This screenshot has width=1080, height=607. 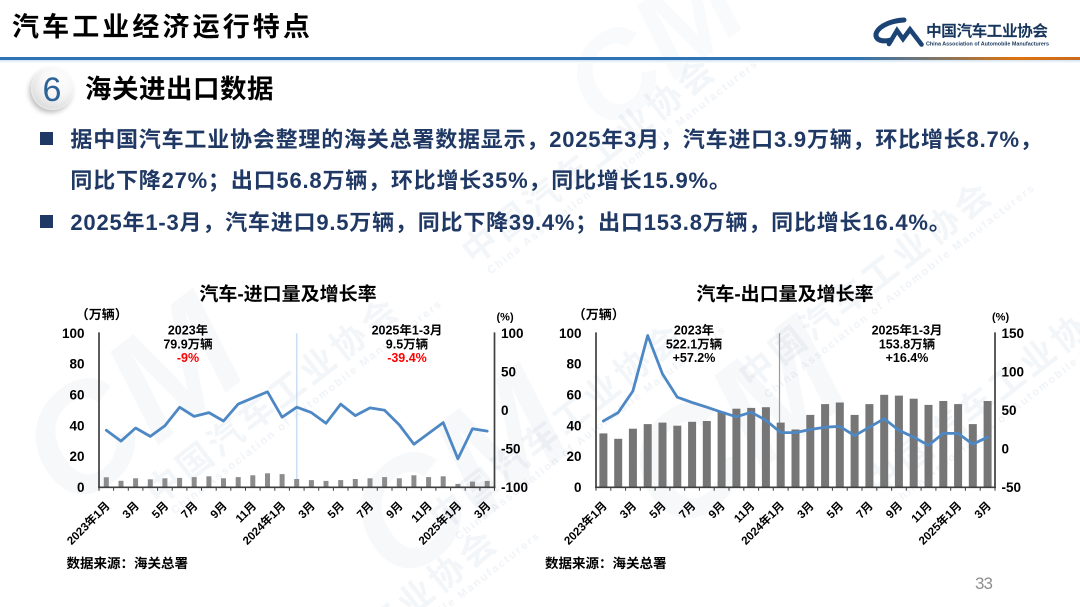 What do you see at coordinates (407, 356) in the screenshot?
I see `svg-text: -39.4%` at bounding box center [407, 356].